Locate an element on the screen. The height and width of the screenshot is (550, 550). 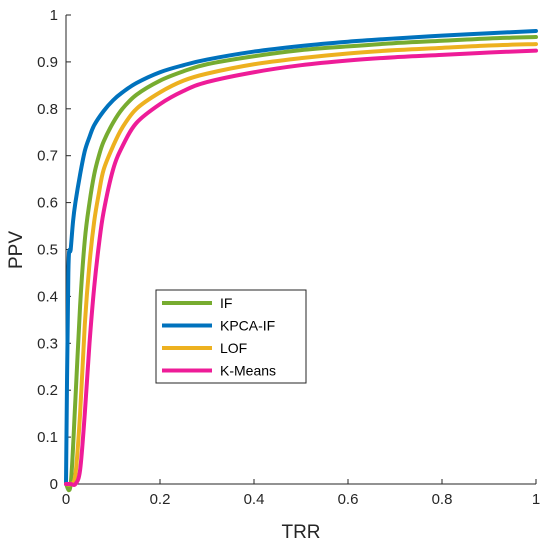
y-tick-label: 0.6 is located at coordinates (47, 203).